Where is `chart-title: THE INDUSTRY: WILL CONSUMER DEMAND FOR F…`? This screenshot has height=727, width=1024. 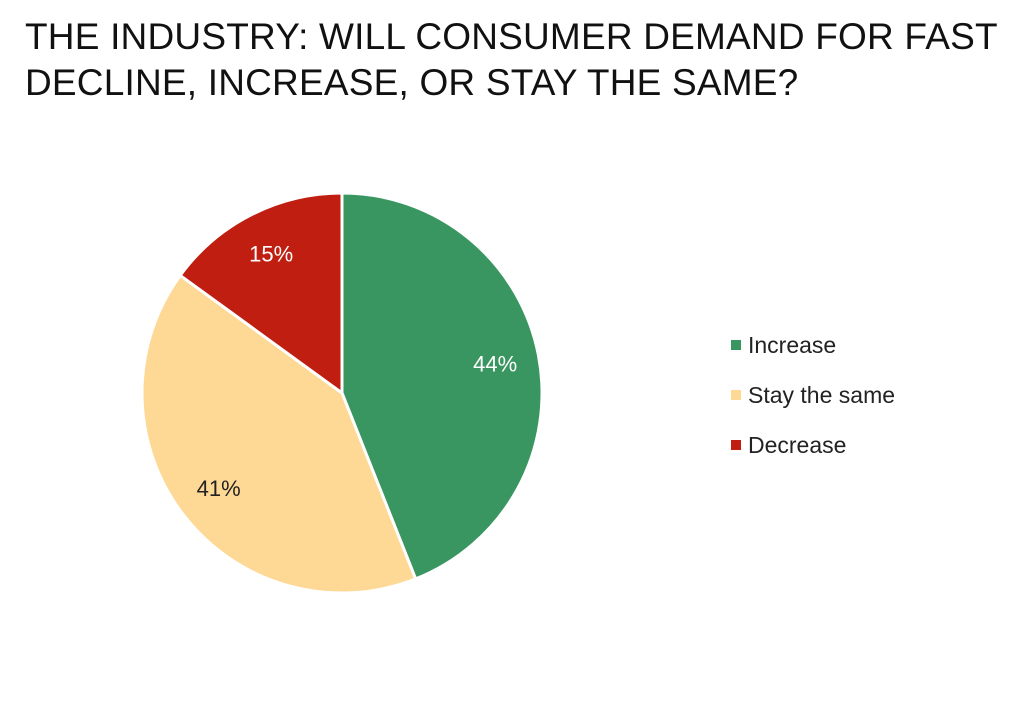
chart-title: THE INDUSTRY: WILL CONSUMER DEMAND FOR F… is located at coordinates (520, 60).